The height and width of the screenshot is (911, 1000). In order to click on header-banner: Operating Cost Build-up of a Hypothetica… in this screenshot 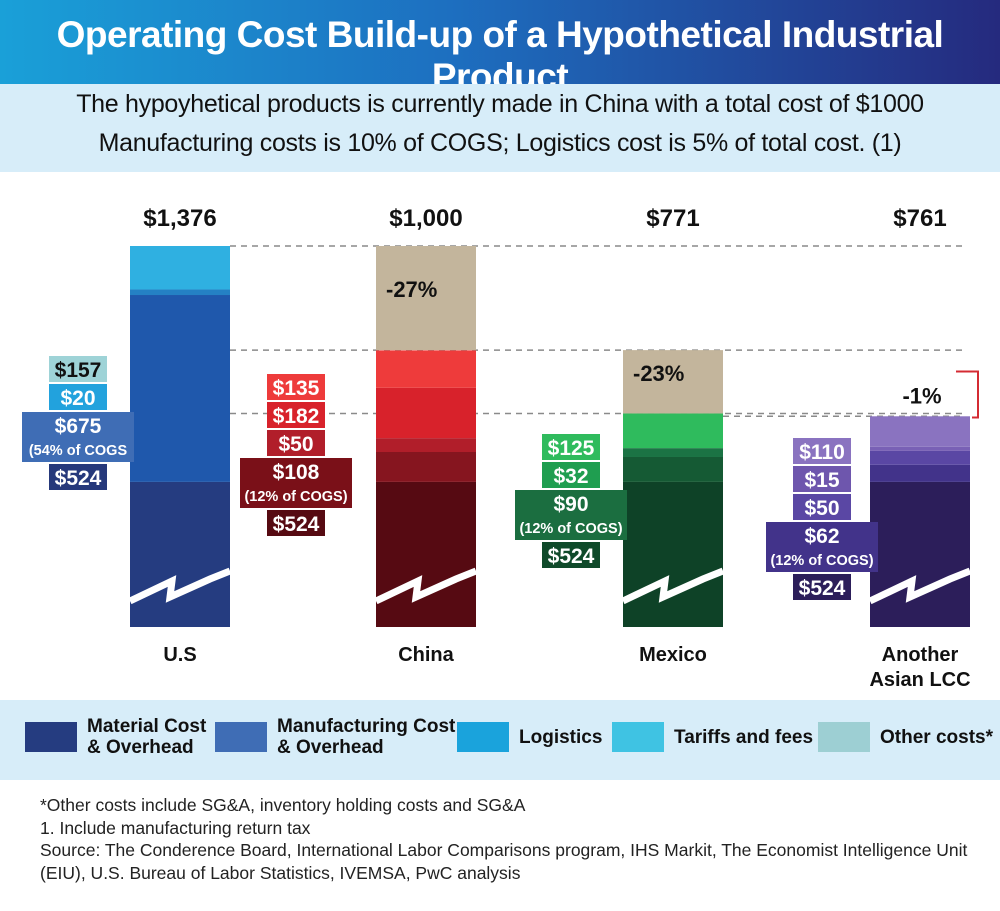, I will do `click(500, 48)`.